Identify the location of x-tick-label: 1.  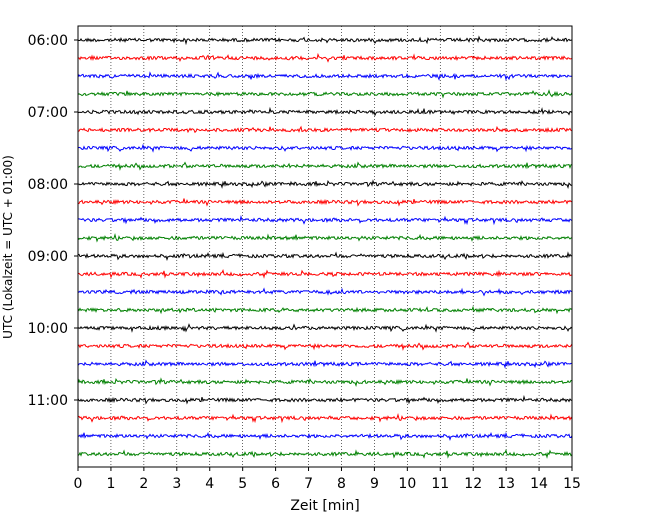
(110, 484).